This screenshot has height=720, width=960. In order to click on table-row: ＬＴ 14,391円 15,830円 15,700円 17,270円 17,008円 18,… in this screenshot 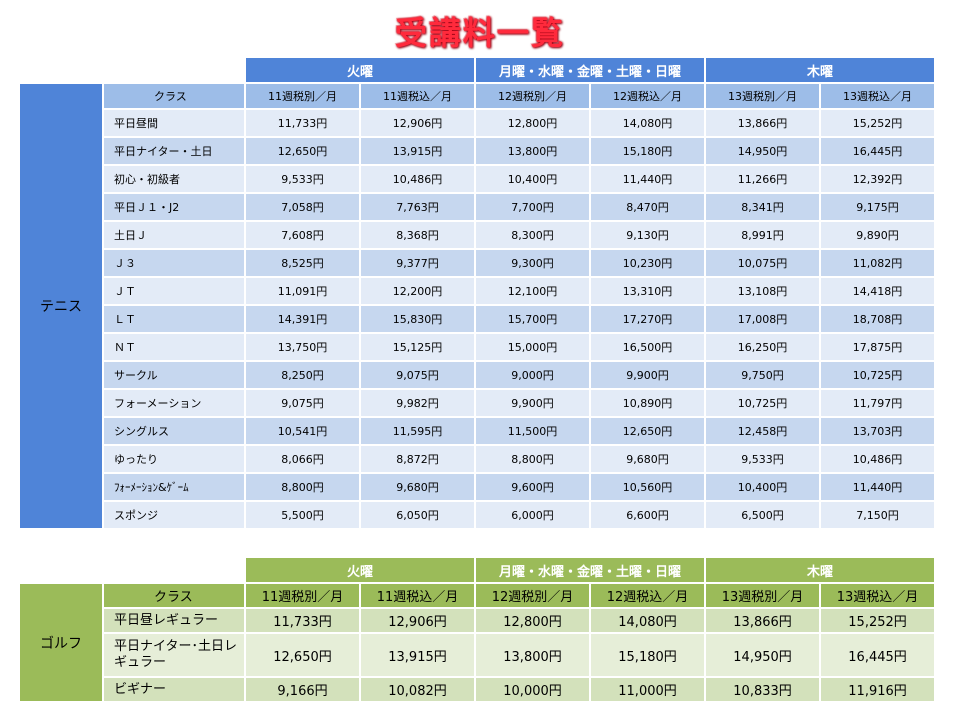, I will do `click(477, 319)`.